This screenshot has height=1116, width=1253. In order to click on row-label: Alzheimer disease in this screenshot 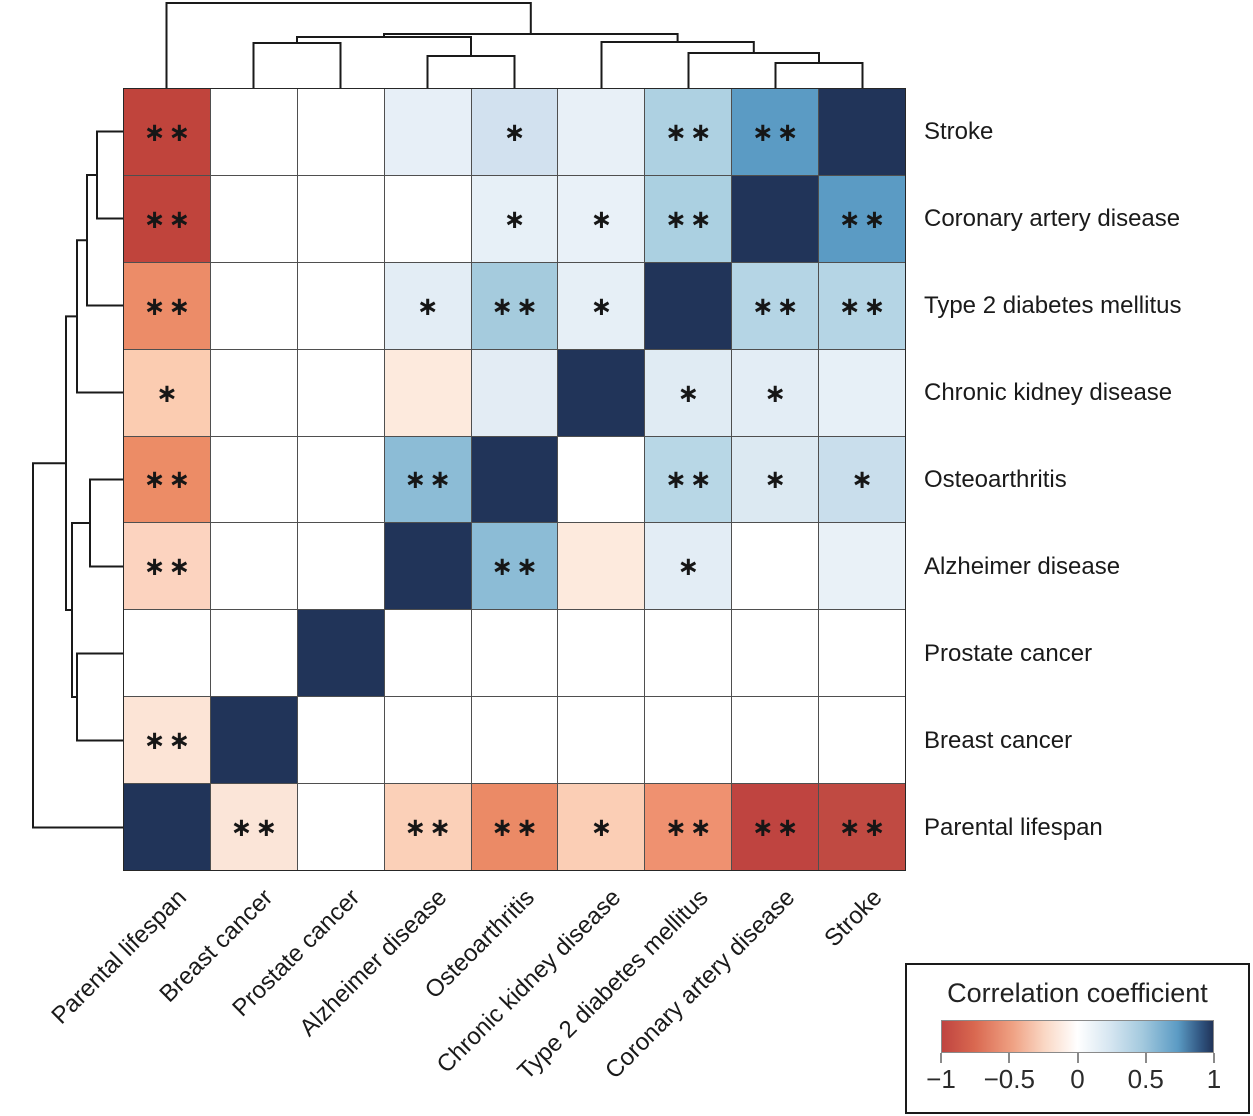, I will do `click(1022, 566)`.